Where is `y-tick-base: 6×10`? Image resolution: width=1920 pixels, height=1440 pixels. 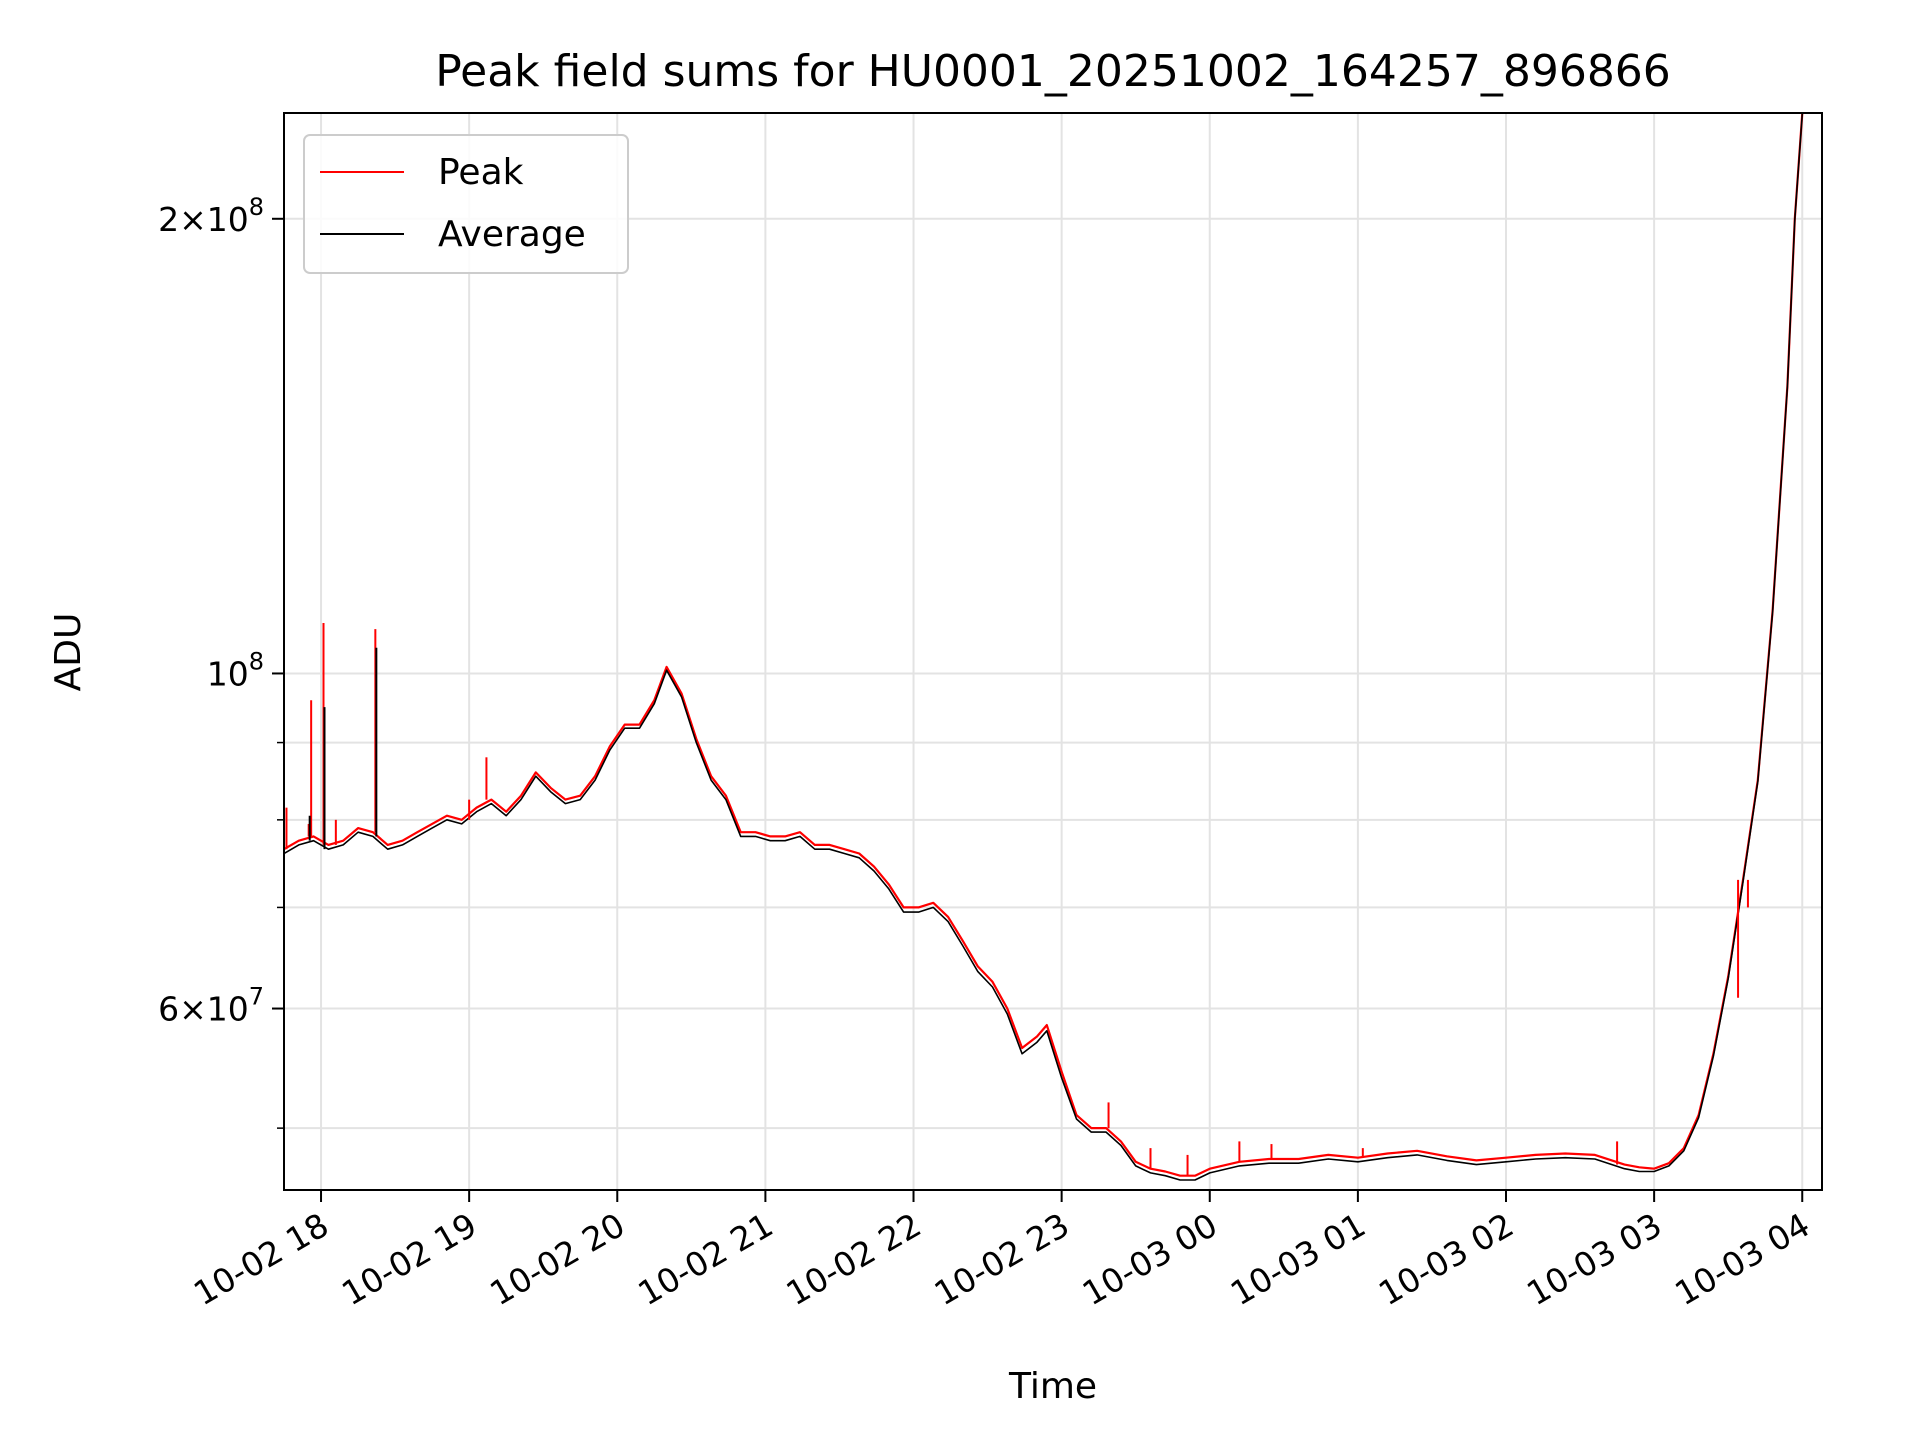
y-tick-base: 6×10 is located at coordinates (203, 1009).